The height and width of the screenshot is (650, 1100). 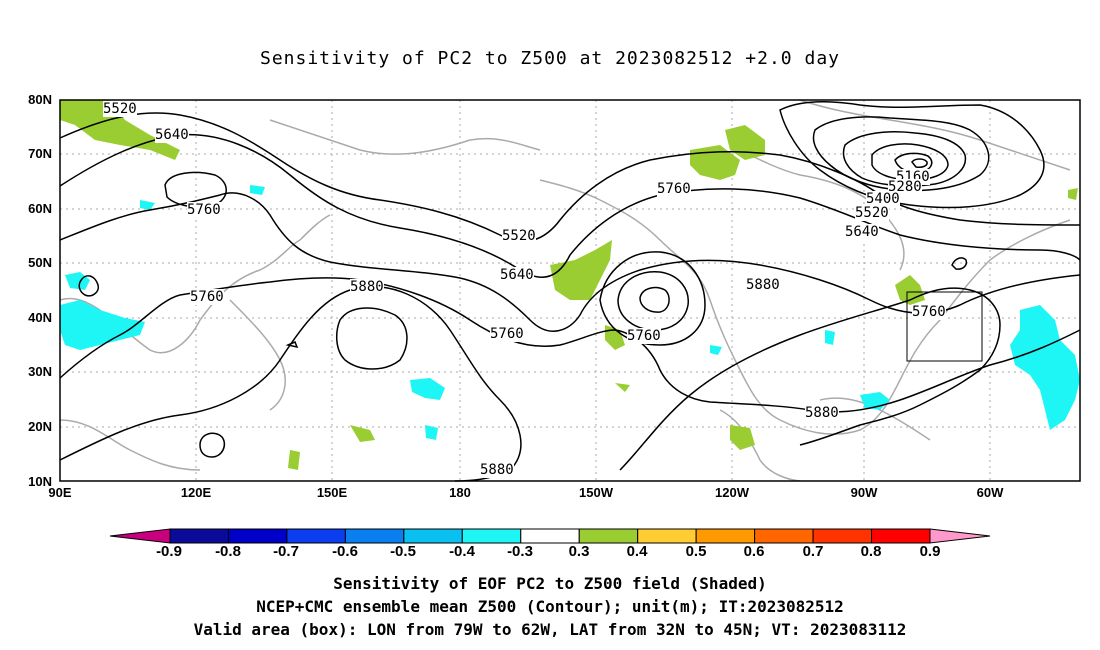 I want to click on lon-tick: 60W, so click(x=990, y=492).